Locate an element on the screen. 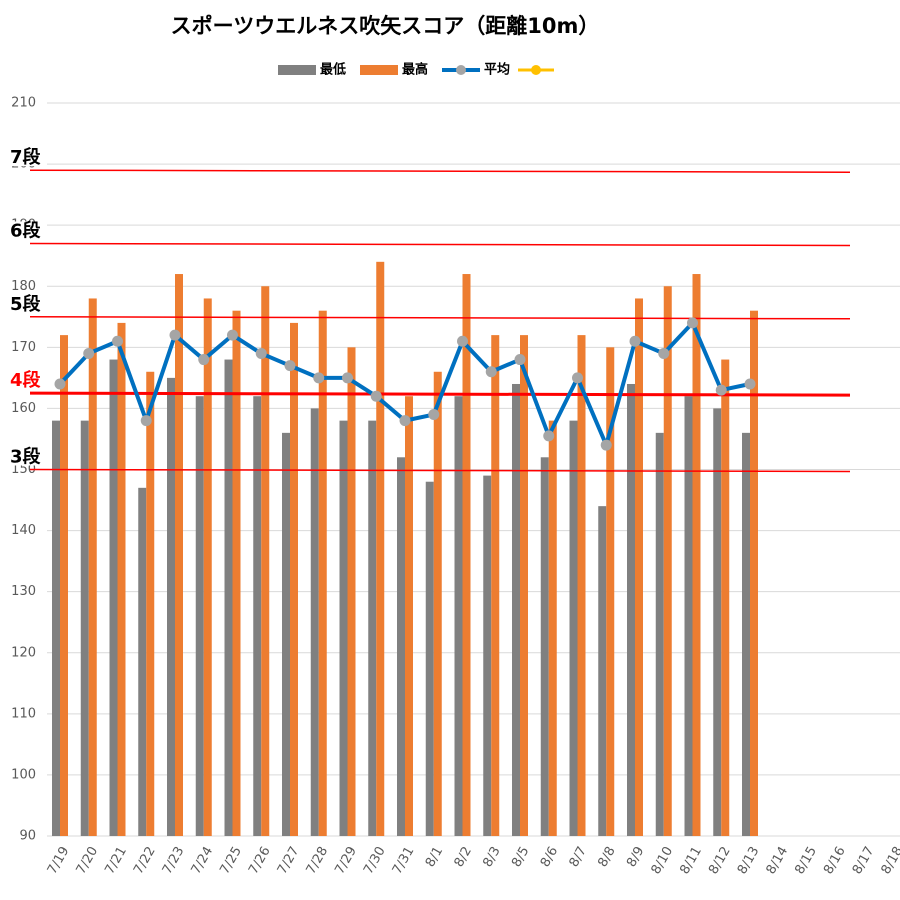 Image resolution: width=900 pixels, height=900 pixels. x-tick-label: 7/21 is located at coordinates (116, 860).